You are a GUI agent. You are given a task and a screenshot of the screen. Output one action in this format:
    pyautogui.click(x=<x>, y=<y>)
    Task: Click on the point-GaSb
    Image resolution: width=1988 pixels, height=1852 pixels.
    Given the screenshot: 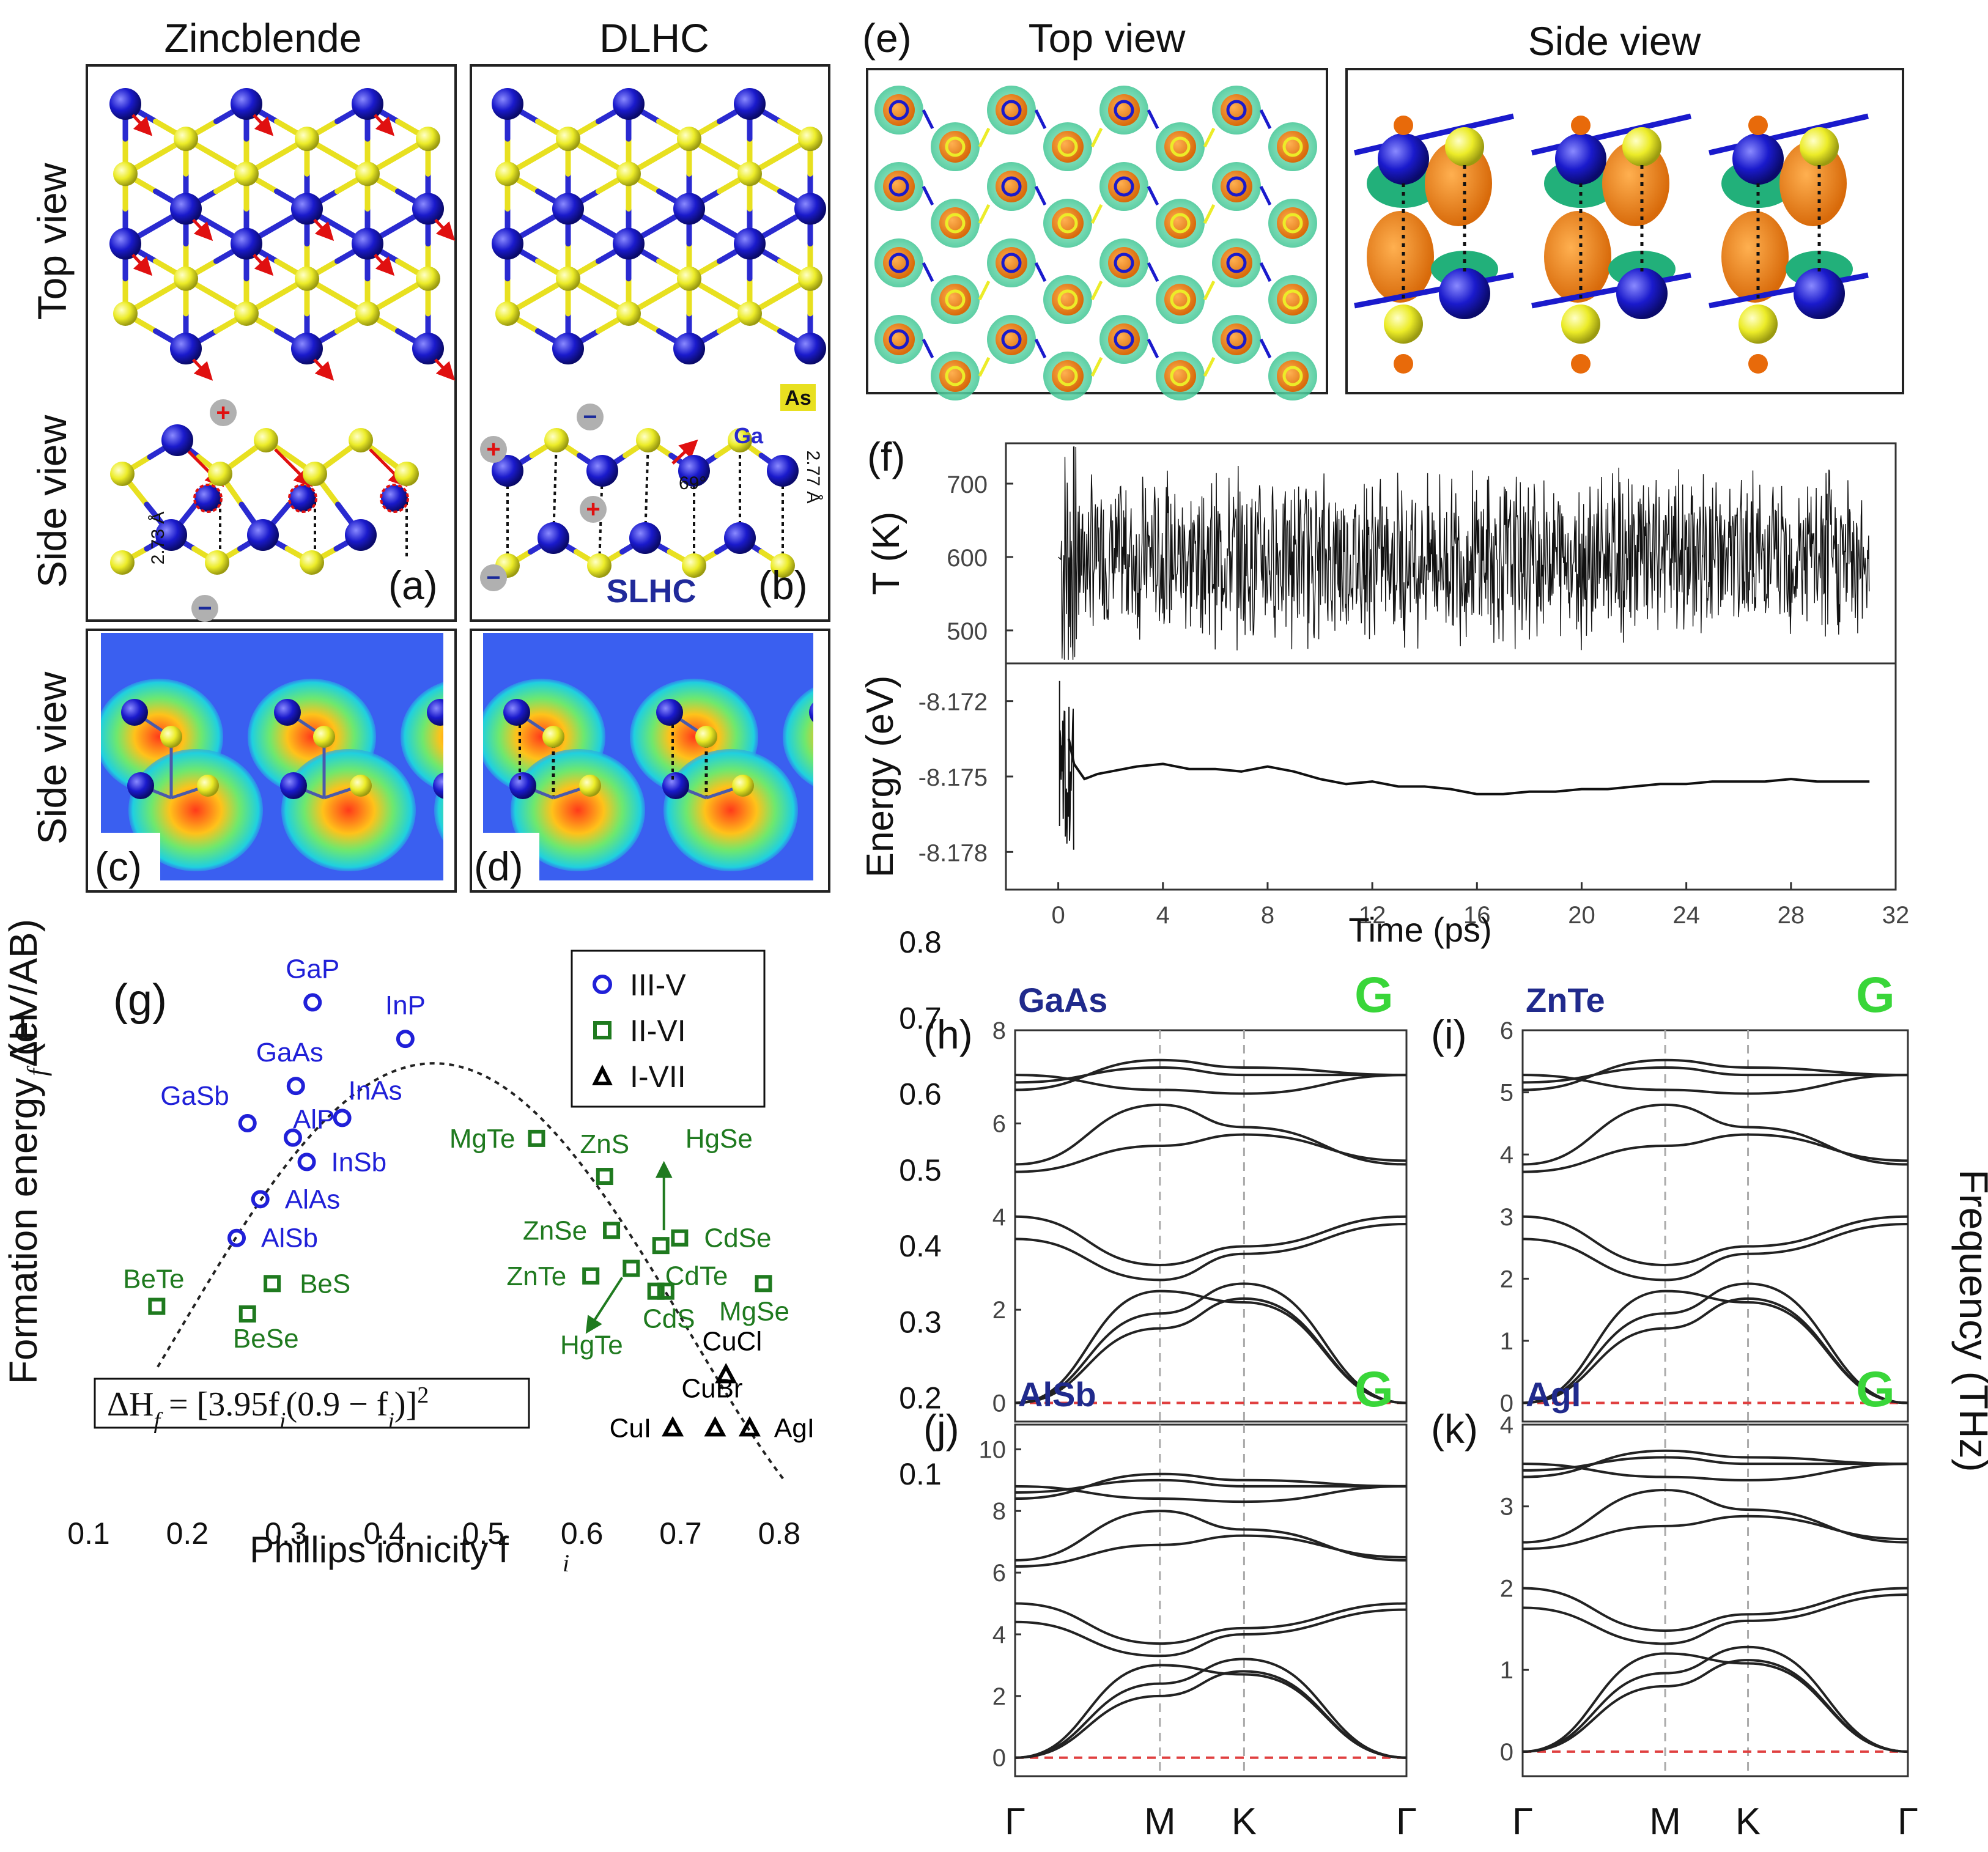 What is the action you would take?
    pyautogui.click(x=247, y=1123)
    